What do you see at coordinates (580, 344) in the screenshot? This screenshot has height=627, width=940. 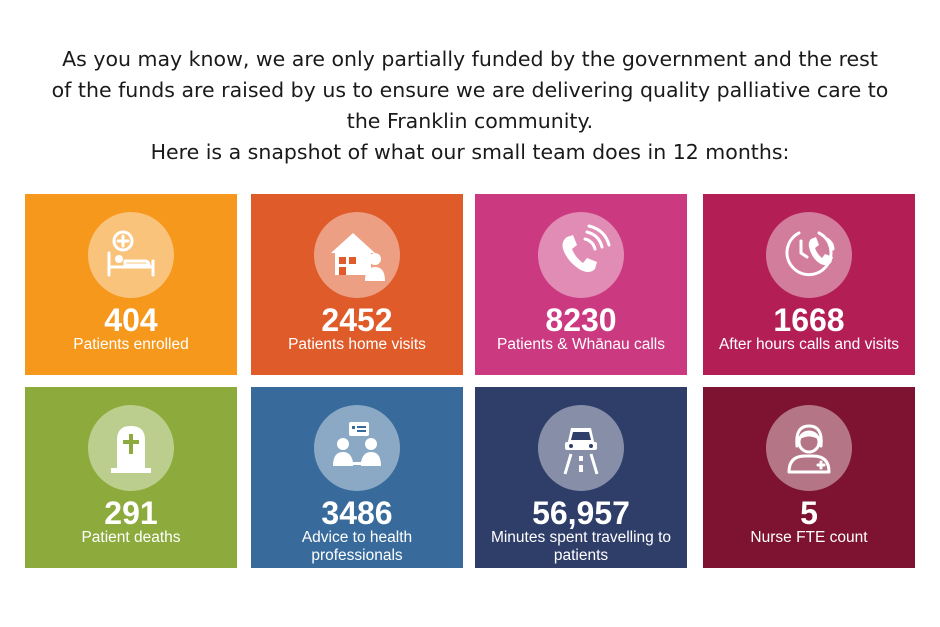 I see `stat-label: Patients & Whānau calls` at bounding box center [580, 344].